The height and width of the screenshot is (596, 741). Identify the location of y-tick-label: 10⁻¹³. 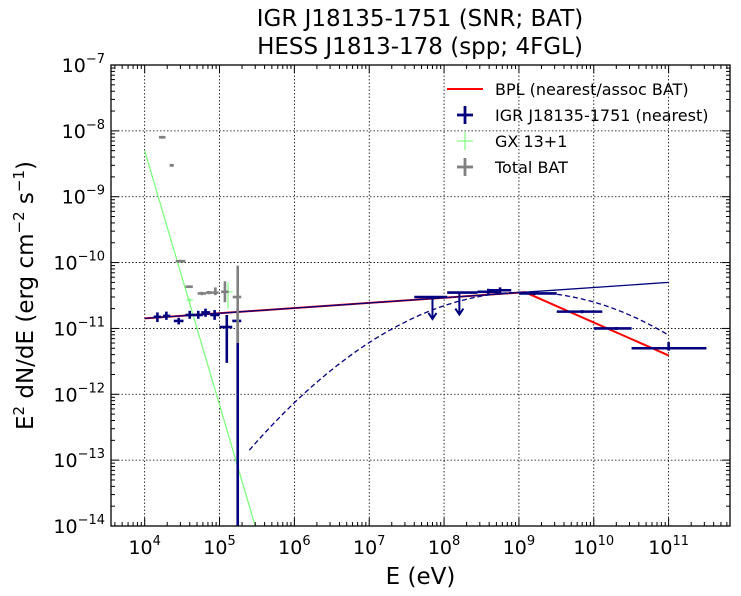
(79, 459).